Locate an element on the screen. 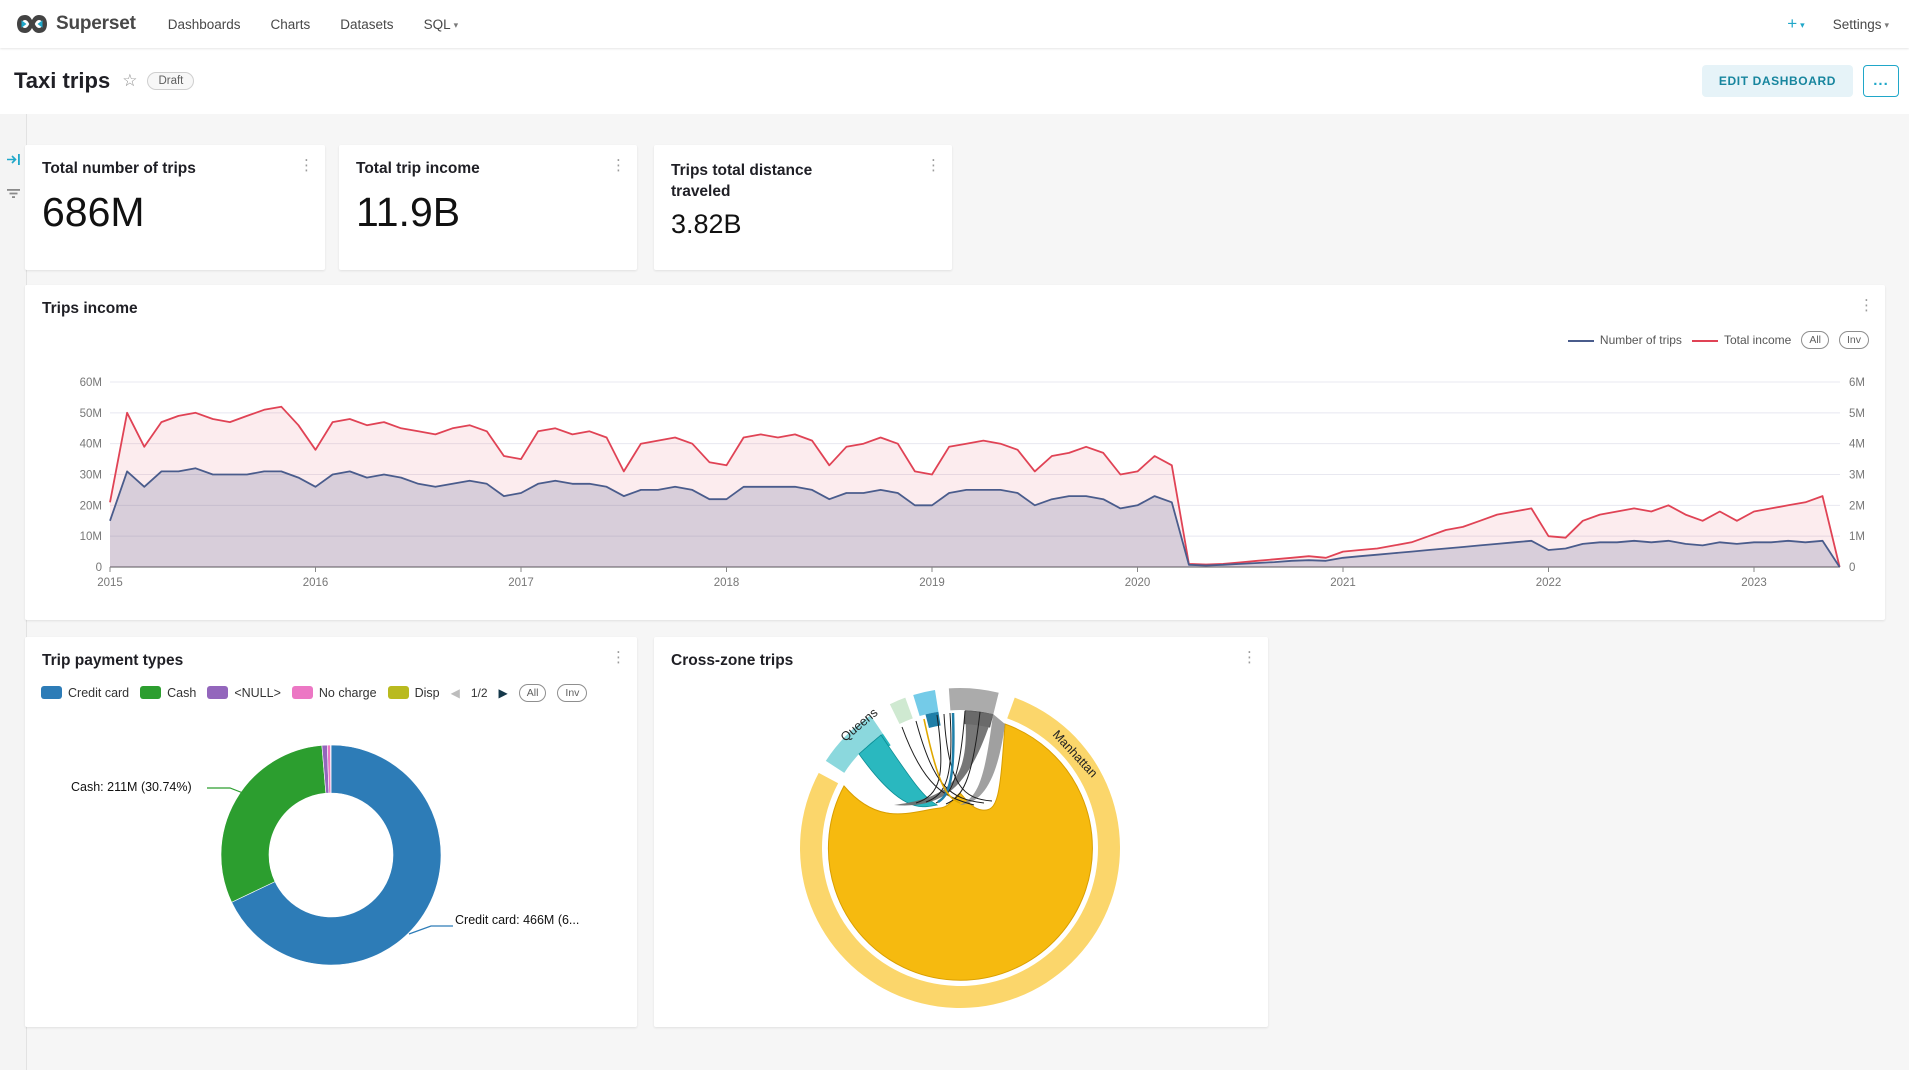 The height and width of the screenshot is (1070, 1909). svg-text: 2022 is located at coordinates (1549, 583).